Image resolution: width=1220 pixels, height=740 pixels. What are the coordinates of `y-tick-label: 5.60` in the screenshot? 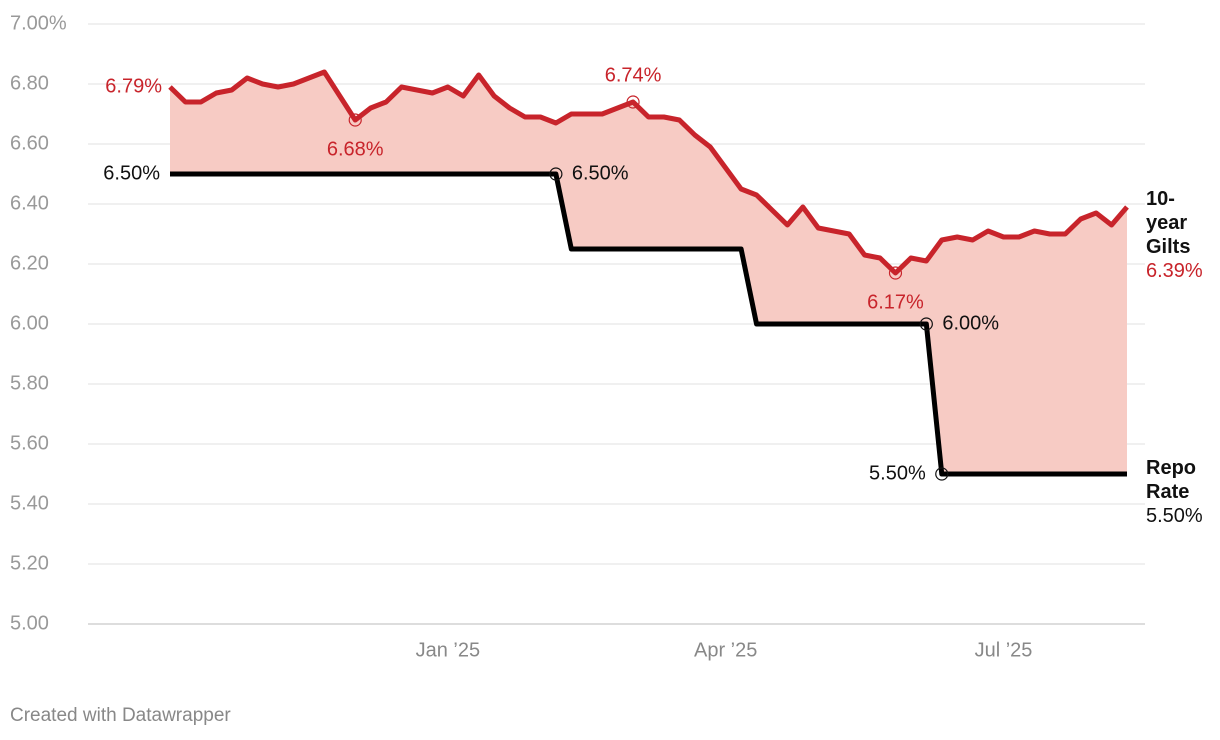 It's located at (29, 443).